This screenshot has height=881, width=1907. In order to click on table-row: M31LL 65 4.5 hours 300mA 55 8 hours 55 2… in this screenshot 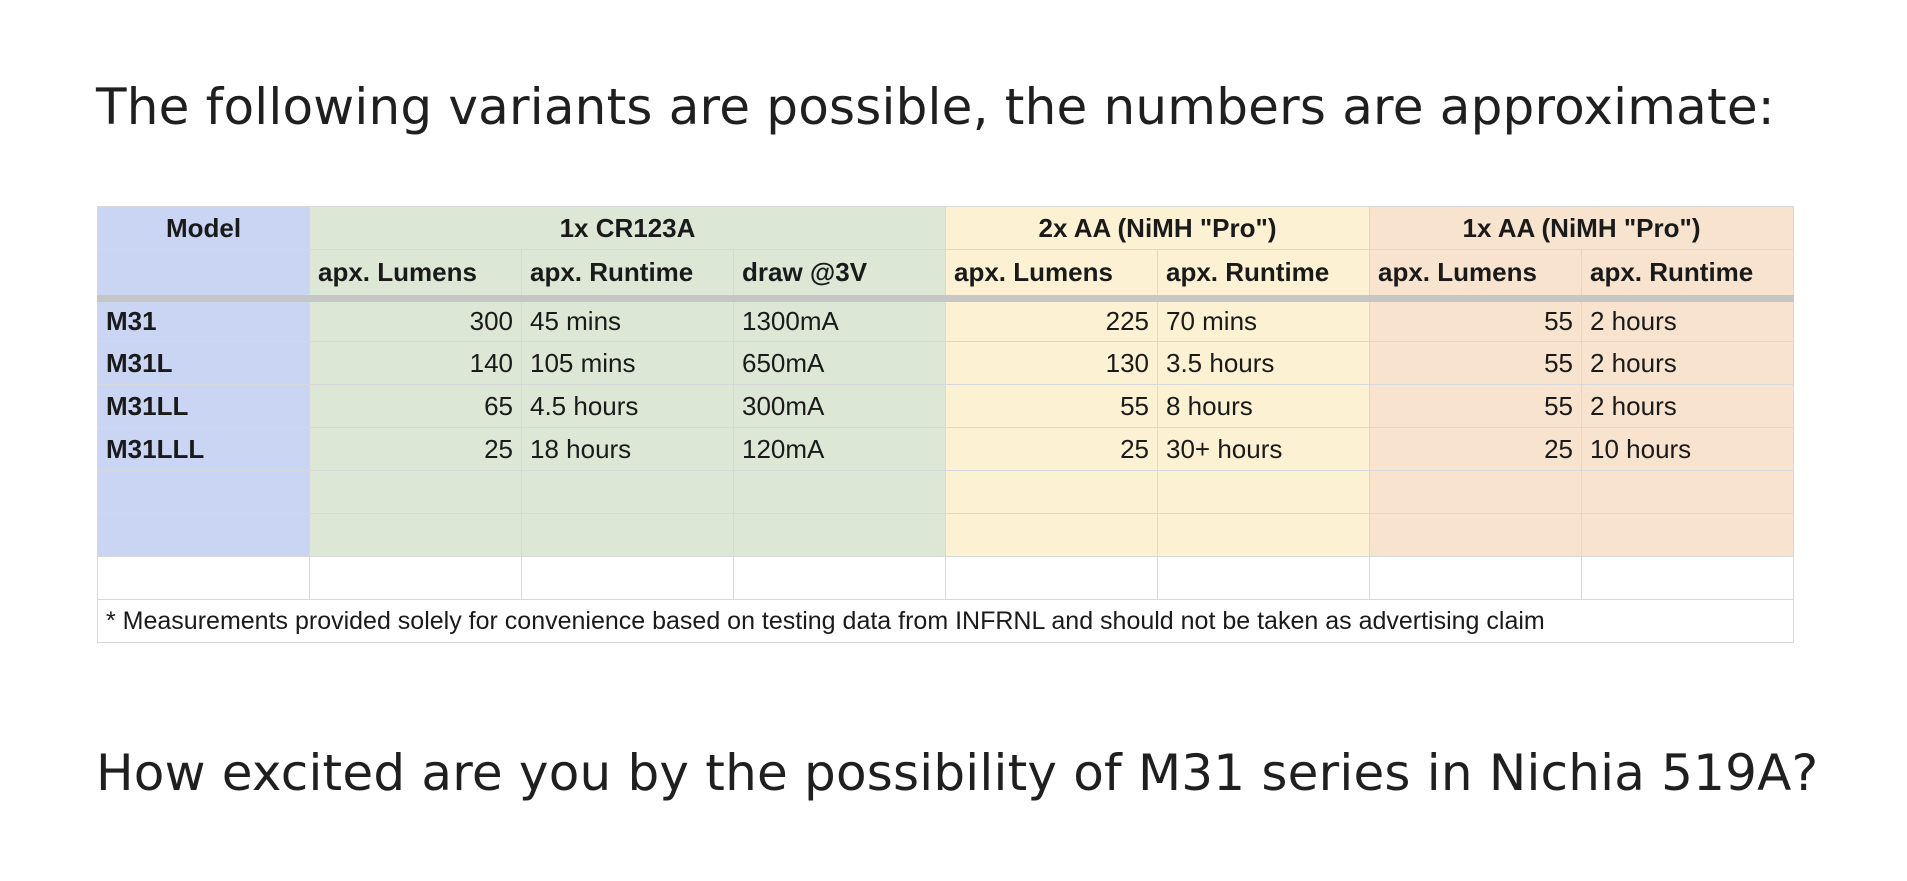, I will do `click(945, 406)`.